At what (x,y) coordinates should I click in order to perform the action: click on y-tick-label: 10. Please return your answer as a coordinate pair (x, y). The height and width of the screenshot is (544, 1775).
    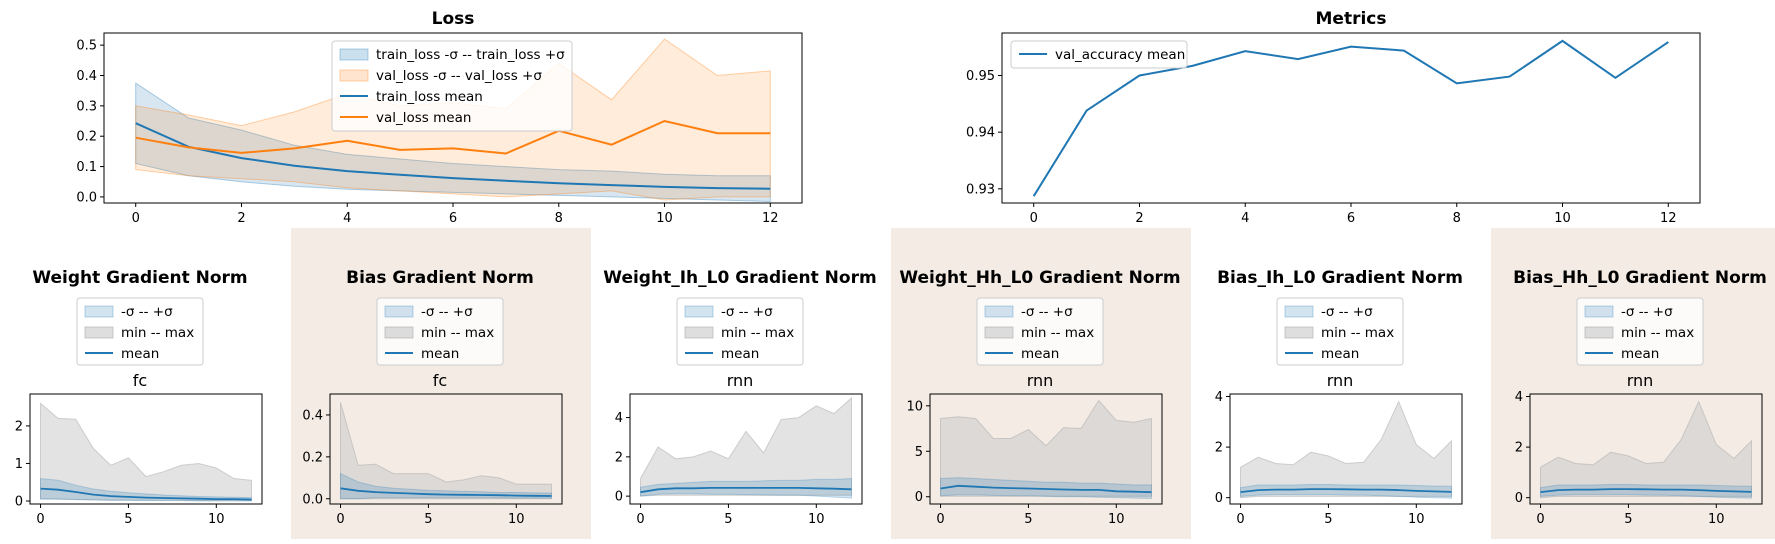
    Looking at the image, I should click on (914, 406).